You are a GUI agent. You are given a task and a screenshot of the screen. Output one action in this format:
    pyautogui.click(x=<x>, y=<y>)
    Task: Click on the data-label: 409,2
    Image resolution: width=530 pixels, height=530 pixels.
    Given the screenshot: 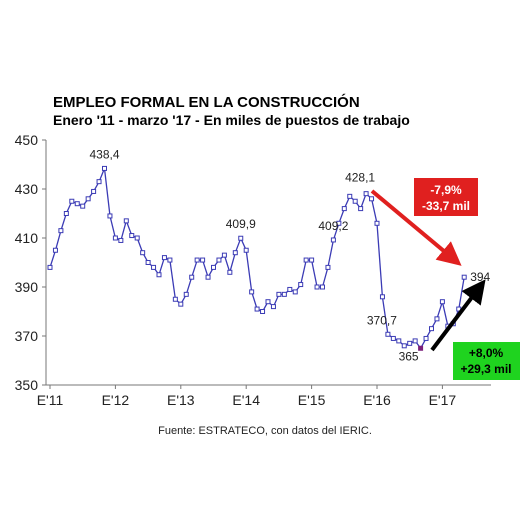 What is the action you would take?
    pyautogui.click(x=333, y=226)
    